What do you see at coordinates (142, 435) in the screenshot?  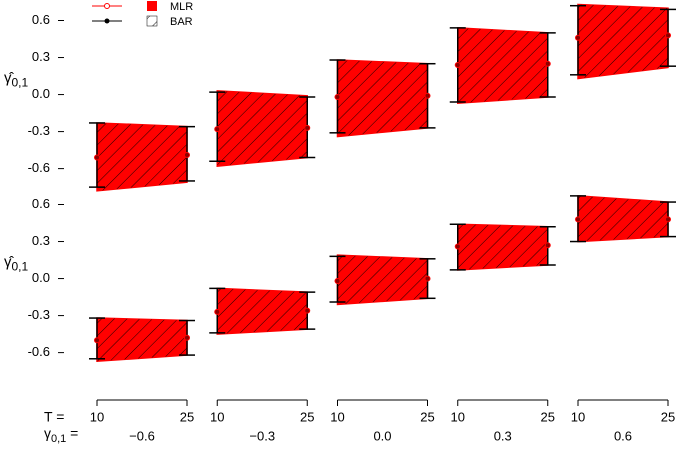 I see `group-label: −0.6` at bounding box center [142, 435].